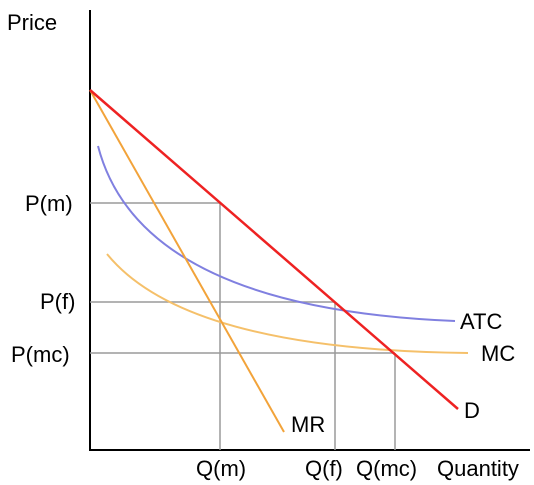 This screenshot has width=534, height=485. What do you see at coordinates (478, 468) in the screenshot?
I see `x-axis-title: Quantity` at bounding box center [478, 468].